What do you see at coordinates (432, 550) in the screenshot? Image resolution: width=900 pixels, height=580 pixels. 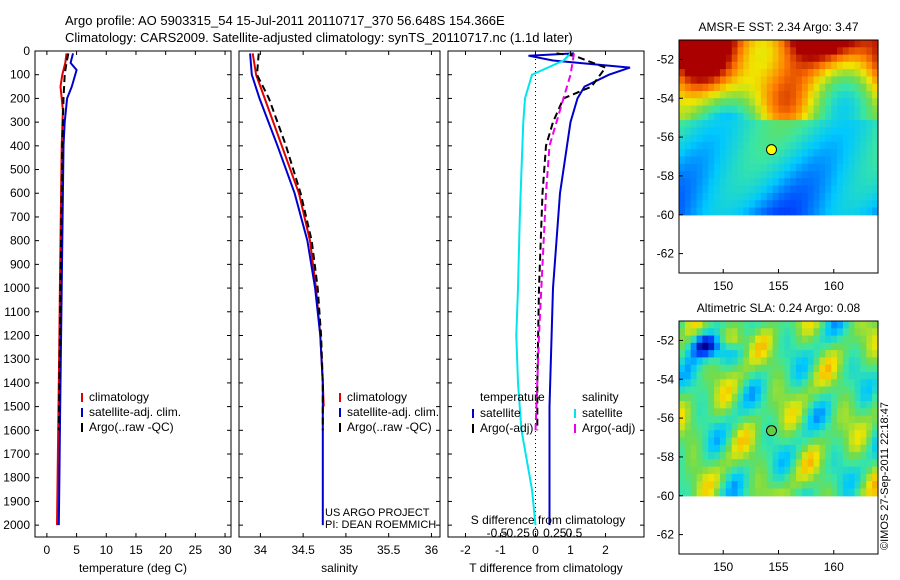 I see `x-tick-label: 36` at bounding box center [432, 550].